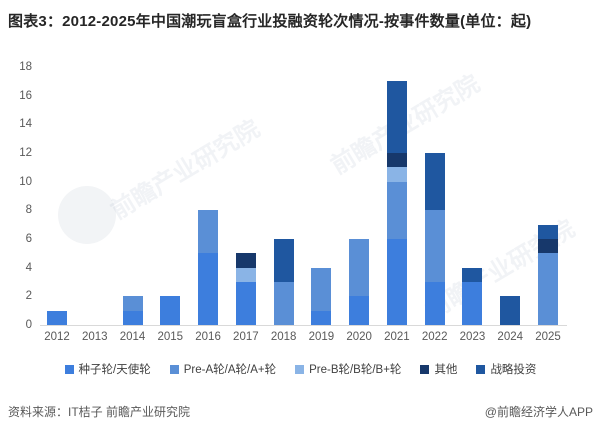 This screenshot has height=434, width=601. What do you see at coordinates (321, 337) in the screenshot?
I see `x-axis-label: 2019` at bounding box center [321, 337].